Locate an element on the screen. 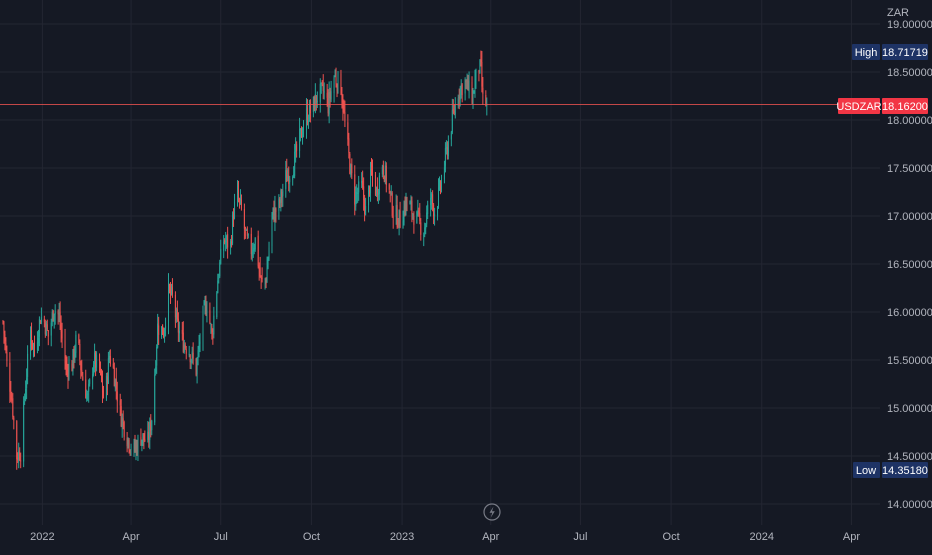 This screenshot has width=932, height=555. y-tick-label: 14.00000 is located at coordinates (909, 505).